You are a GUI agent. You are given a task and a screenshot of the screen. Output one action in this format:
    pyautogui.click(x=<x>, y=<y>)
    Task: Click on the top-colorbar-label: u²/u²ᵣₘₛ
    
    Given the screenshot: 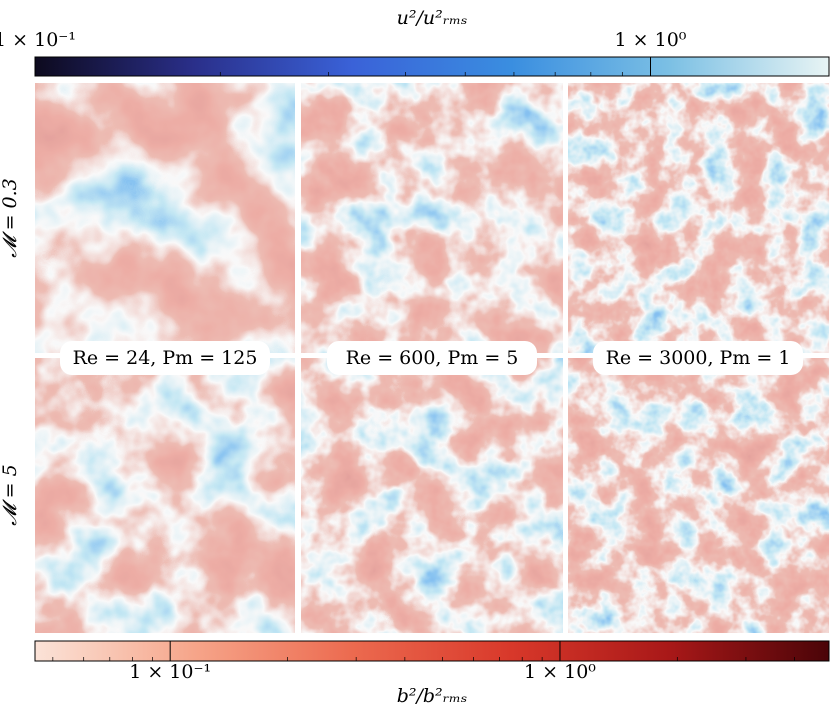 What is the action you would take?
    pyautogui.click(x=432, y=18)
    